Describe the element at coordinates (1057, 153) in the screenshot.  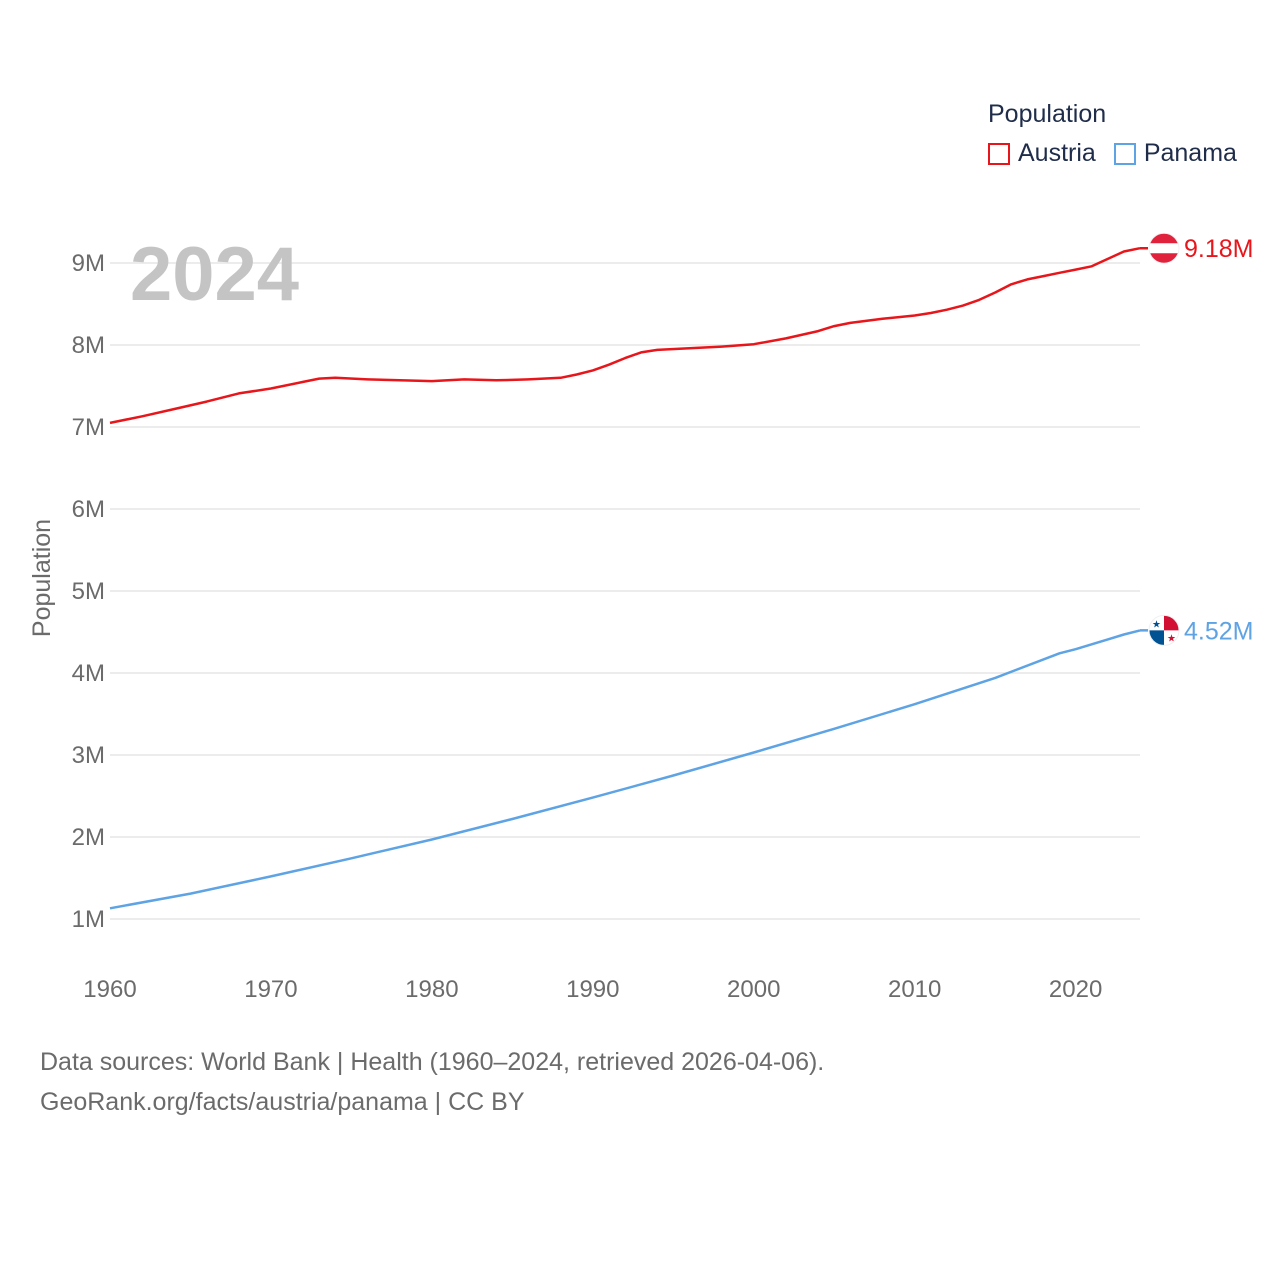
I see `legend-label-austria: Austria` at that location.